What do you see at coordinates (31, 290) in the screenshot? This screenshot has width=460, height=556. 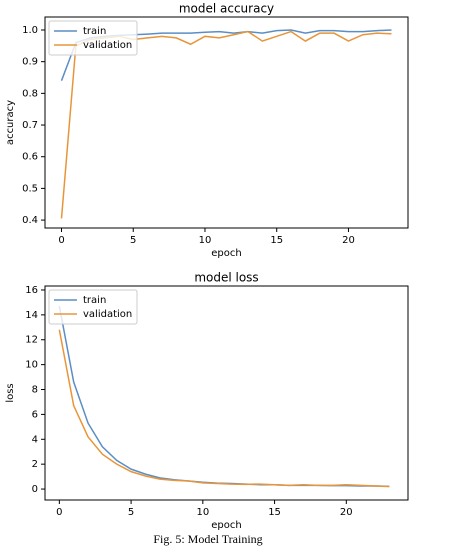 I see `y-tick-label: 16` at bounding box center [31, 290].